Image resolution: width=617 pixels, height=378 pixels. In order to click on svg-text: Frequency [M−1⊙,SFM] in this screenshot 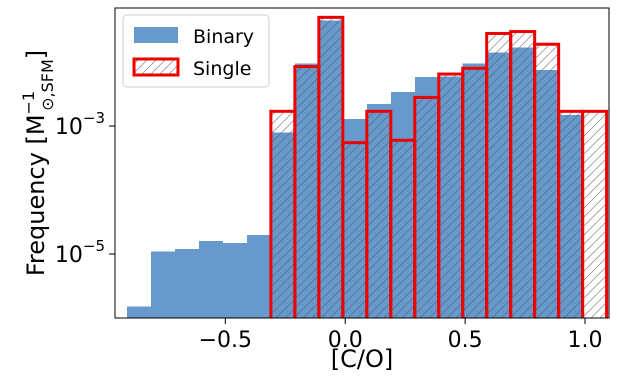, I will do `click(38, 163)`.